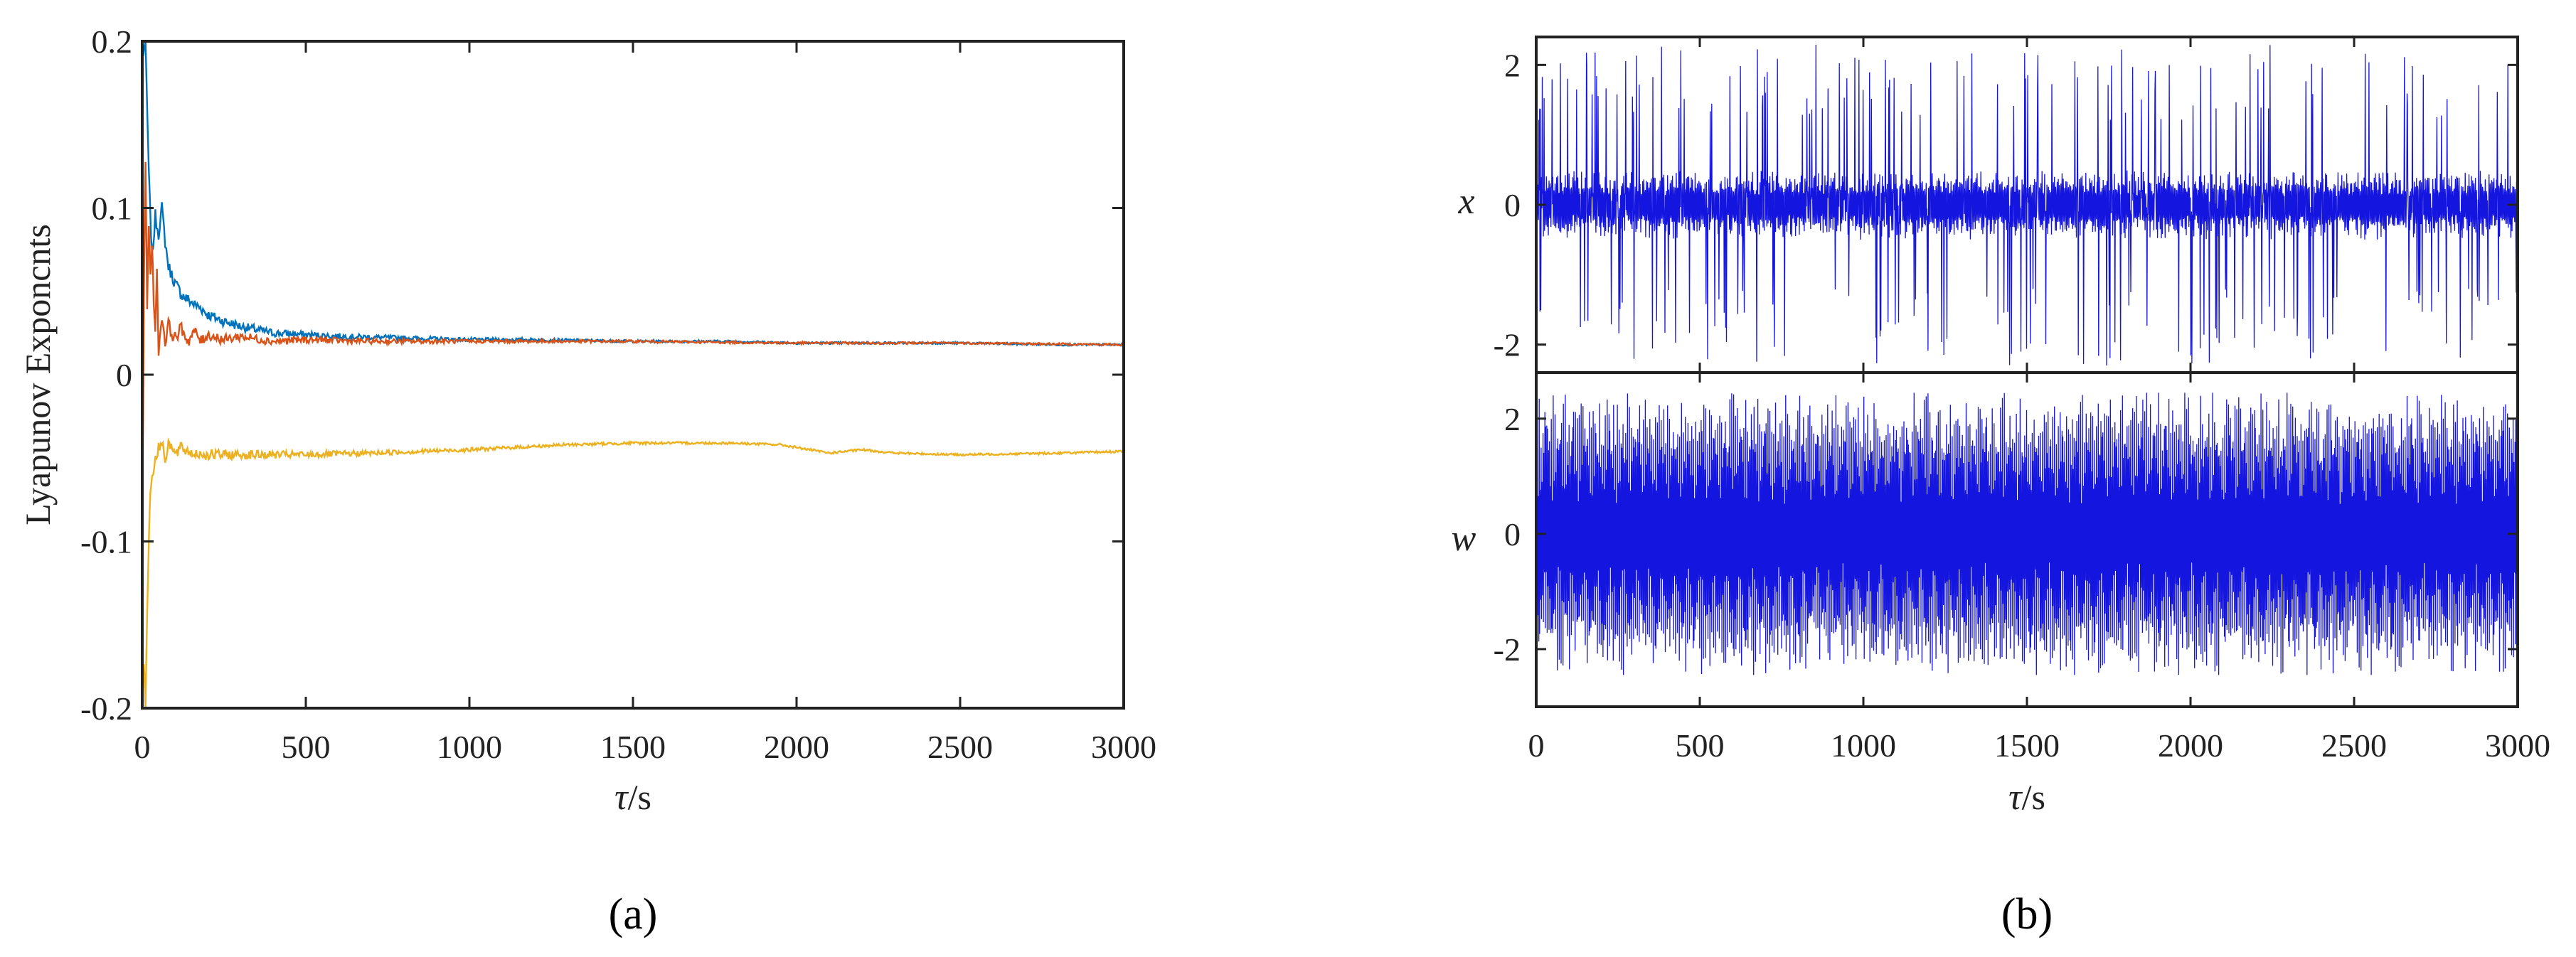 The width and height of the screenshot is (2576, 957). Describe the element at coordinates (469, 747) in the screenshot. I see `panel-a-xtick-label: 1000` at that location.